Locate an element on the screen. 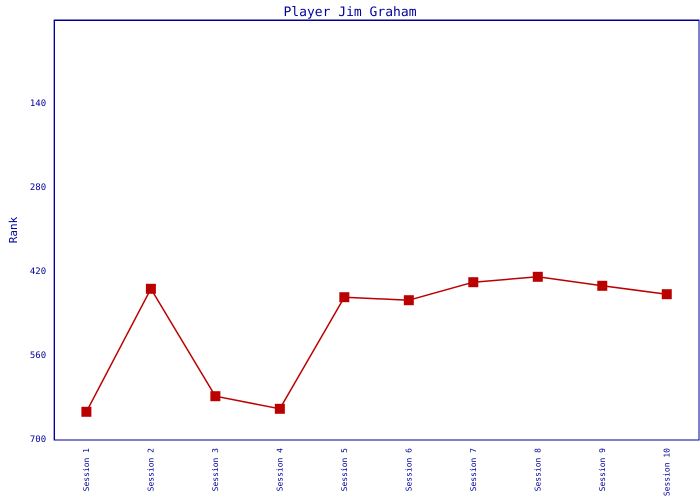 The width and height of the screenshot is (700, 500). x-tick-label: Session 10 is located at coordinates (667, 472).